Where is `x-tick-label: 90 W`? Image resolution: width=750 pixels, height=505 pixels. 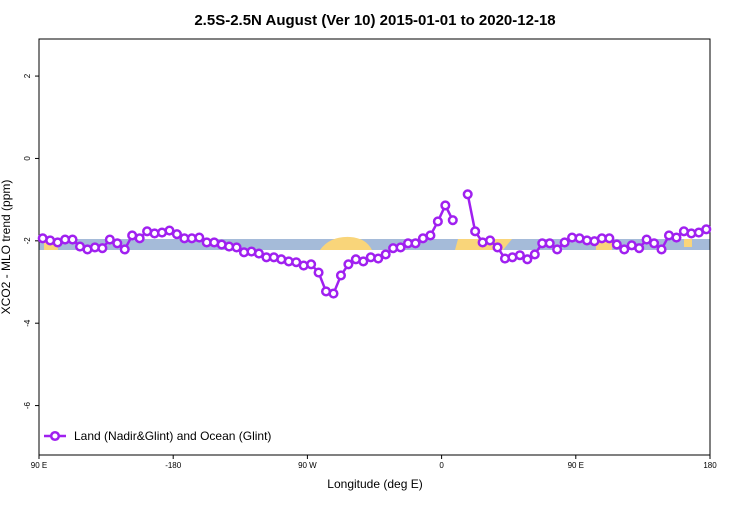
x-tick-label: 90 W is located at coordinates (307, 465).